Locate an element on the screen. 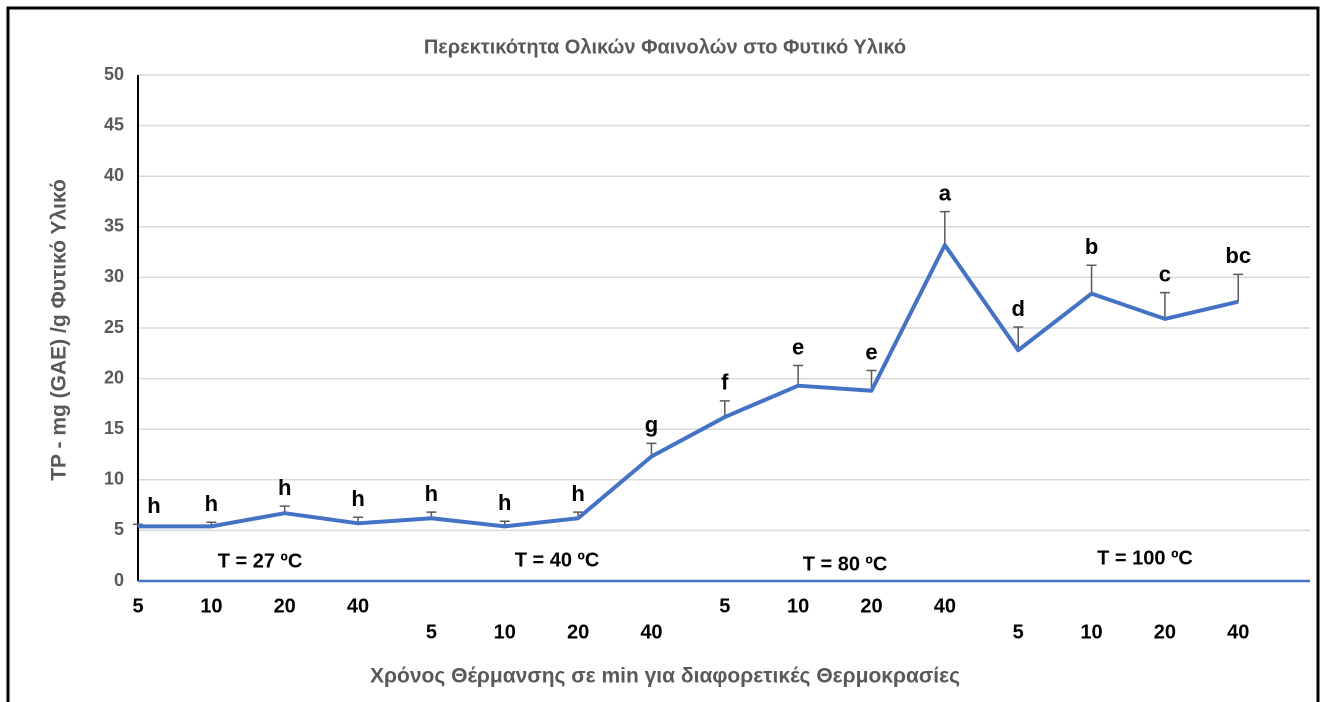 Image resolution: width=1326 pixels, height=702 pixels. annotation: a is located at coordinates (945, 192).